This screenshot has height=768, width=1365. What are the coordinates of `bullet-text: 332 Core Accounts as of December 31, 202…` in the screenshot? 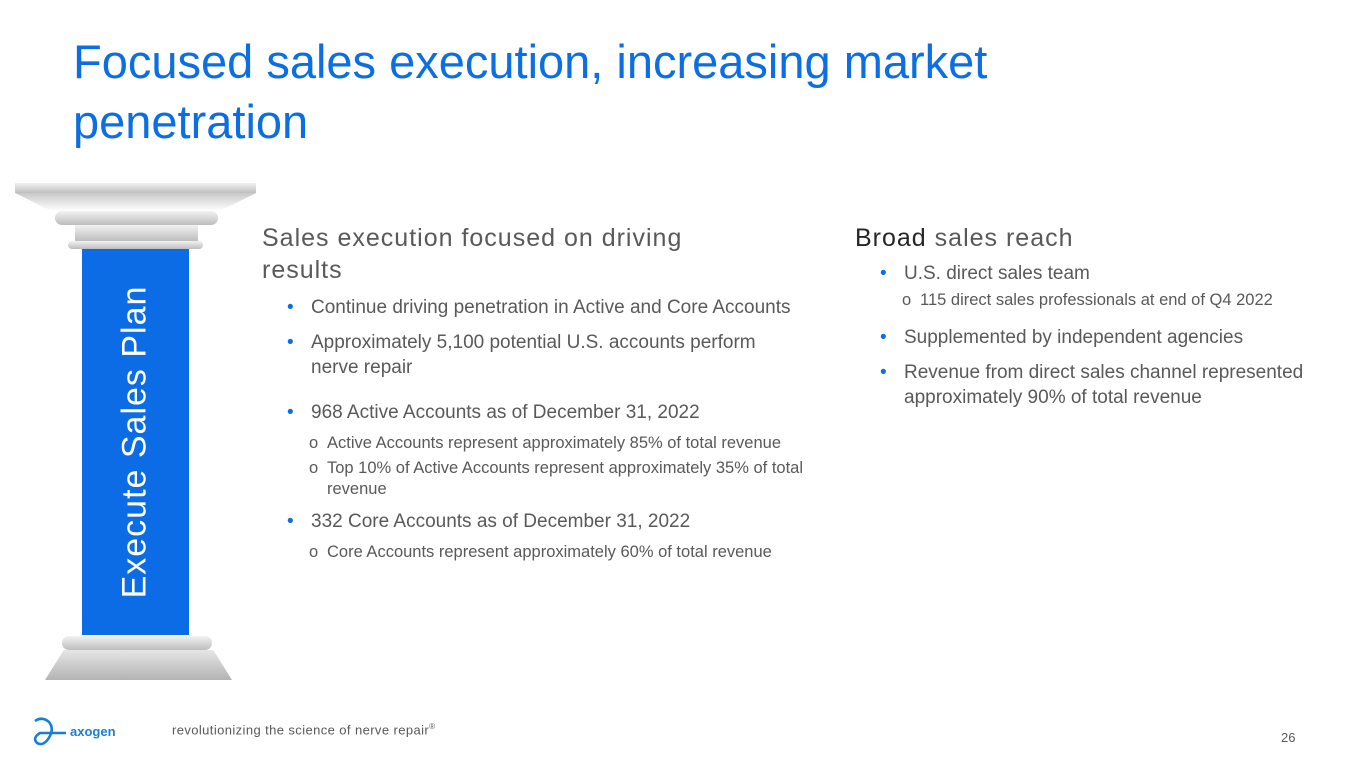 It's located at (501, 521).